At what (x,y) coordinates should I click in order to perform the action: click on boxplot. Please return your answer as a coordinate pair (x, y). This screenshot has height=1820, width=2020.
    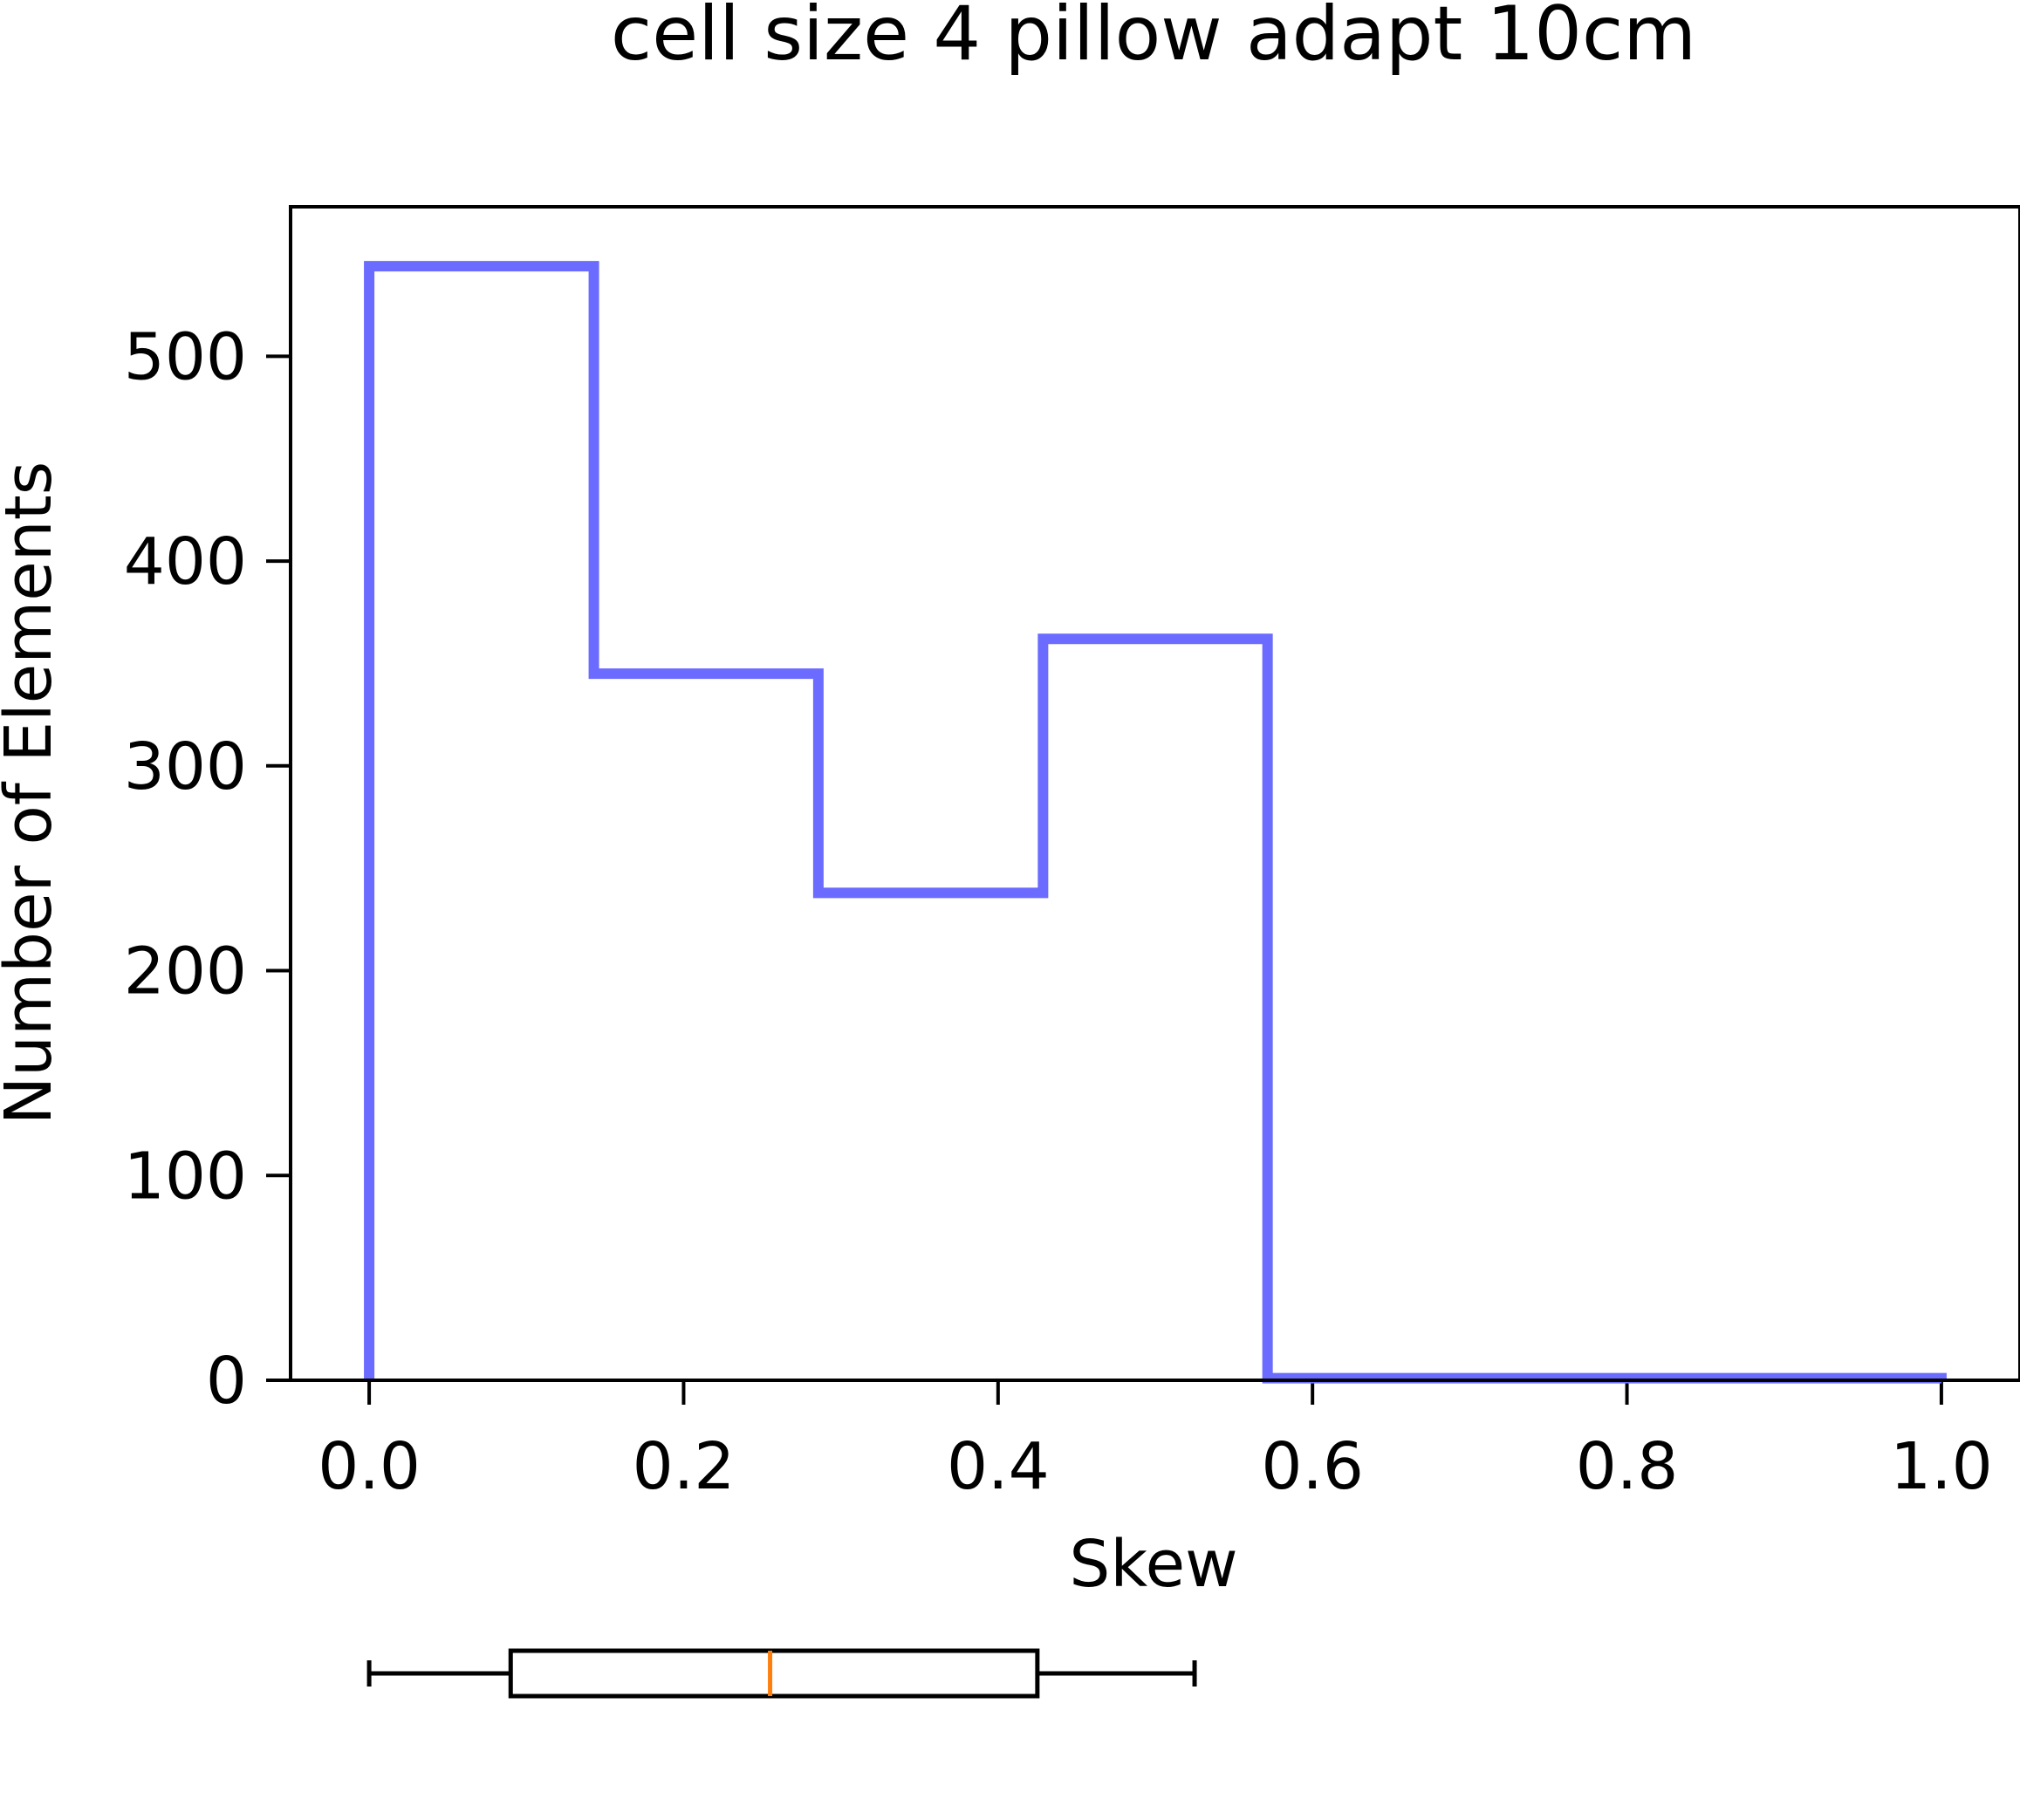
    Looking at the image, I should click on (781, 1673).